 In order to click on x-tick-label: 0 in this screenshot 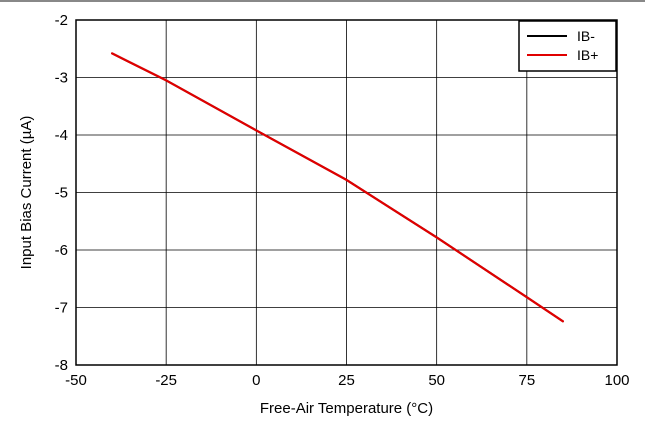, I will do `click(256, 380)`.